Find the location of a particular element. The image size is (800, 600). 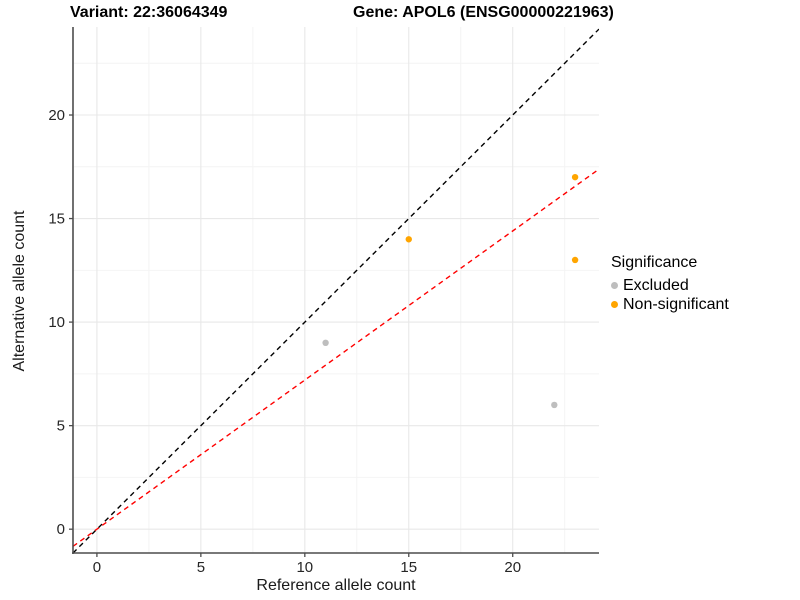

legend-label-non-significant: Non-significant is located at coordinates (676, 304).